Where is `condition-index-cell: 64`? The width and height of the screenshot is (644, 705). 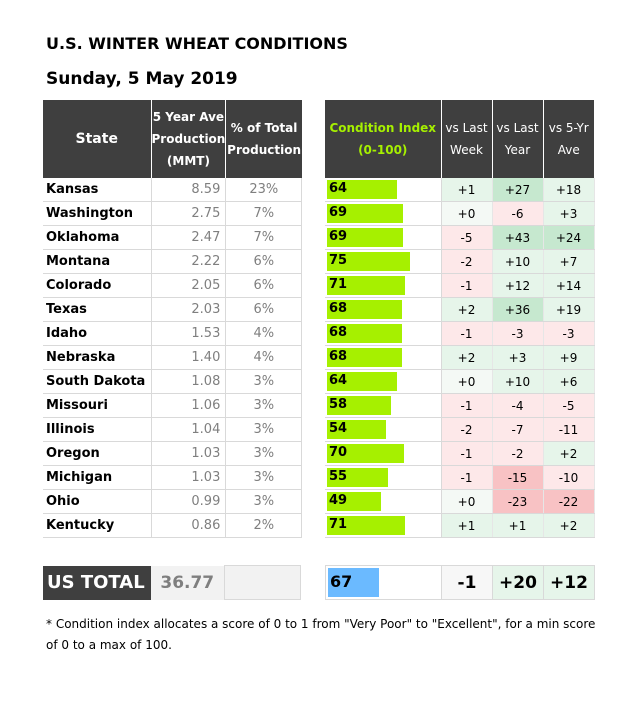
condition-index-cell: 64 is located at coordinates (383, 381).